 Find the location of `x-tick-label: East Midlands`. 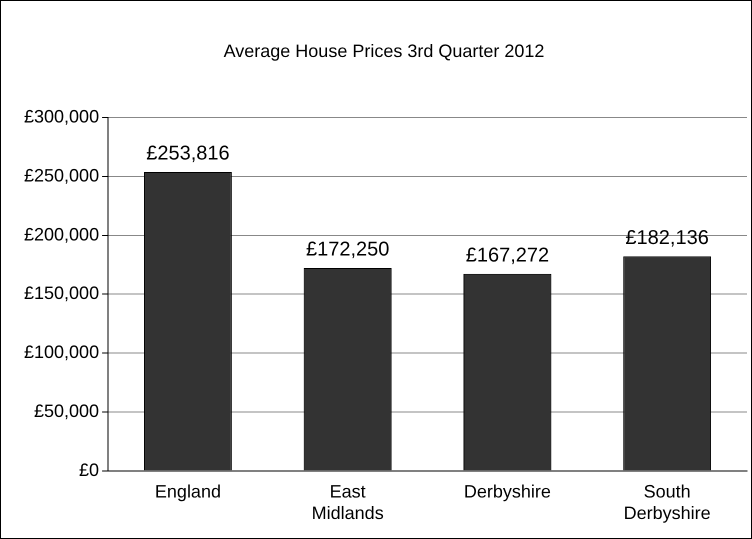

x-tick-label: East Midlands is located at coordinates (348, 503).